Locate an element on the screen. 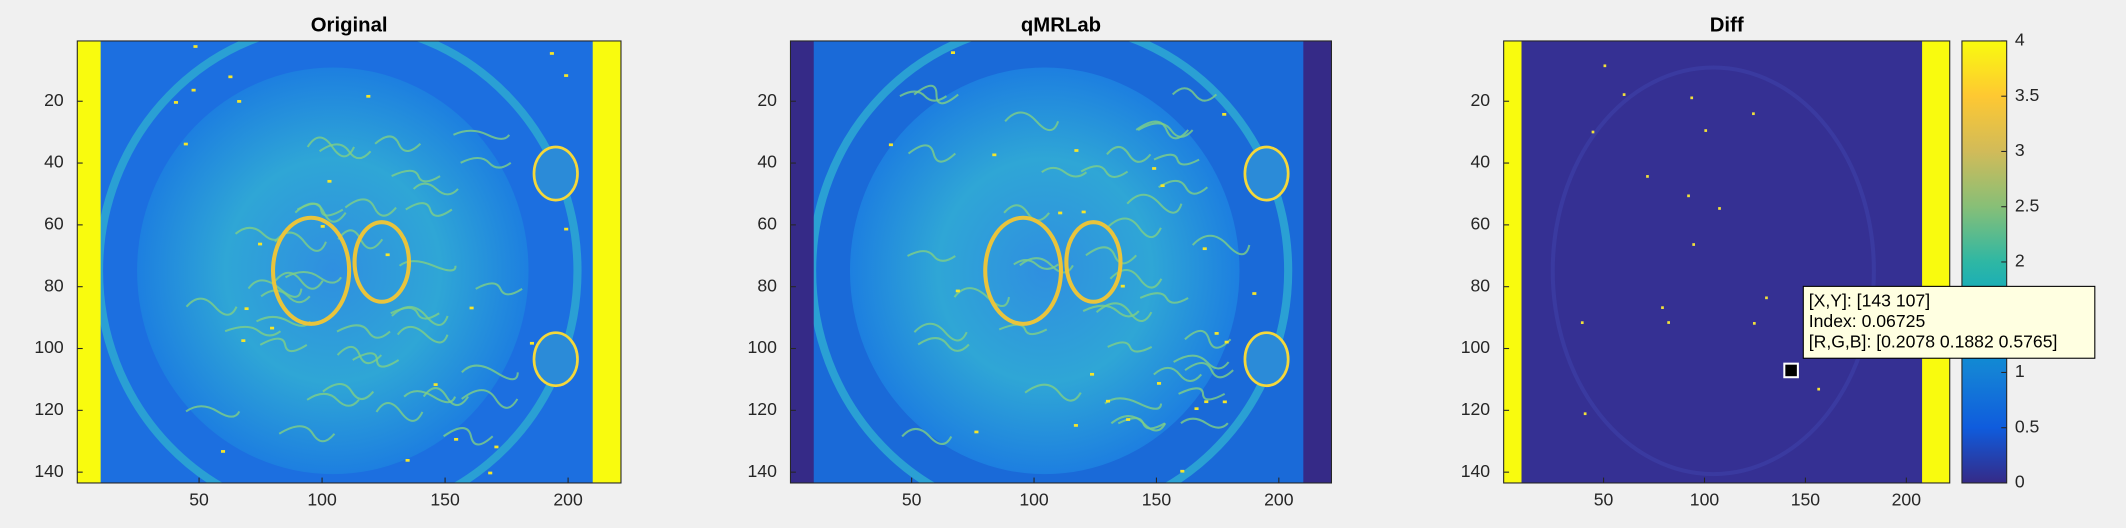 This screenshot has height=528, width=2126. eye is located at coordinates (555, 173).